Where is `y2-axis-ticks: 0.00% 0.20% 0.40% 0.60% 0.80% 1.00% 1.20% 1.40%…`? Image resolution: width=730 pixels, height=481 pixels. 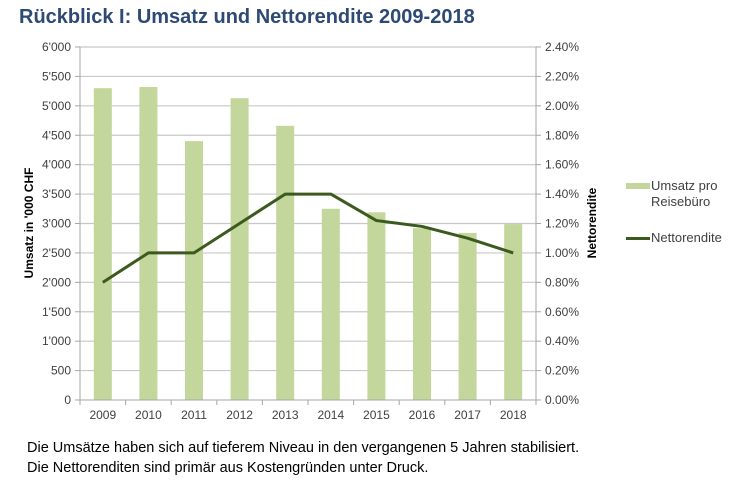
y2-axis-ticks: 0.00% 0.20% 0.40% 0.60% 0.80% 1.00% 1.20% 1.40%… is located at coordinates (562, 223).